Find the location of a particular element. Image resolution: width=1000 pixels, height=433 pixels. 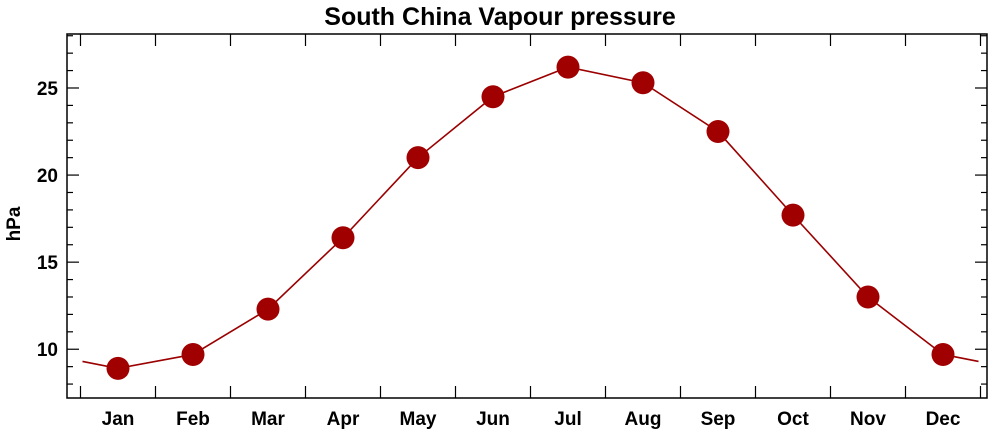

y-tick-label: 10 is located at coordinates (47, 350).